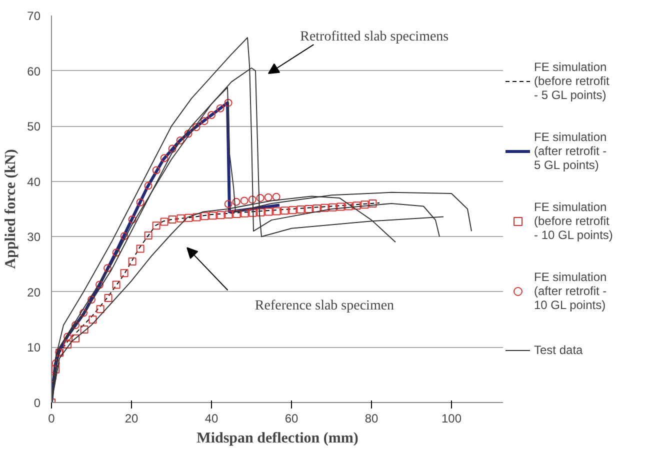  I want to click on y-tick-label: 0, so click(37, 403).